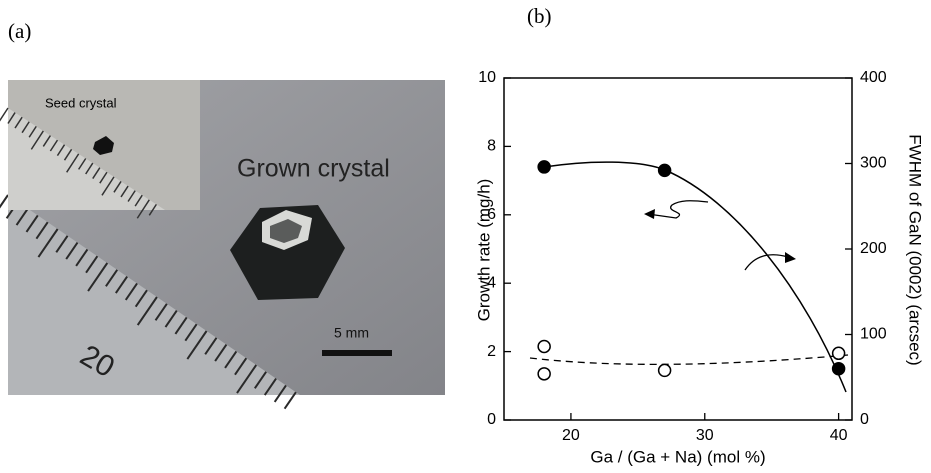 The height and width of the screenshot is (473, 931). What do you see at coordinates (313, 169) in the screenshot?
I see `photo-label: Grown crystal` at bounding box center [313, 169].